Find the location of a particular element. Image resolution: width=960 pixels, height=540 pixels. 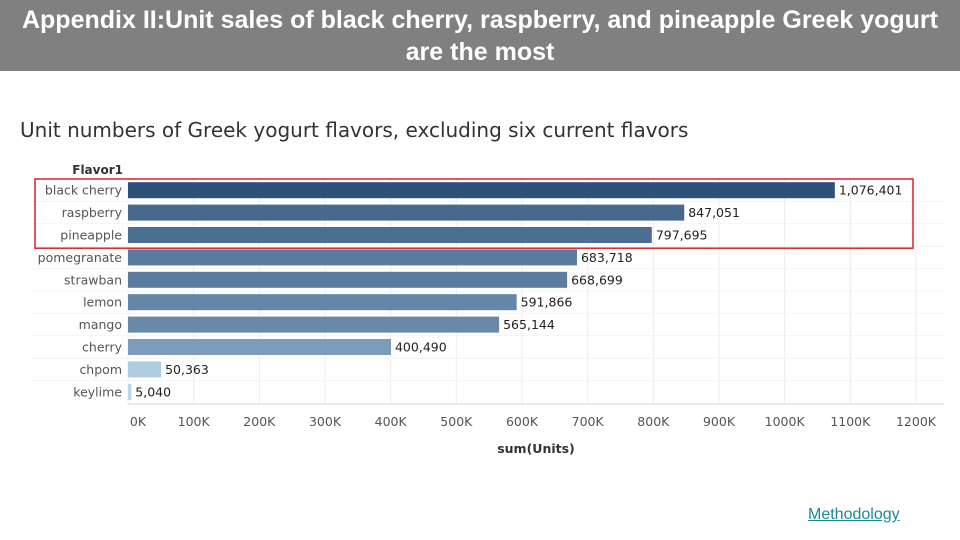

category-label: chpom is located at coordinates (100, 369).